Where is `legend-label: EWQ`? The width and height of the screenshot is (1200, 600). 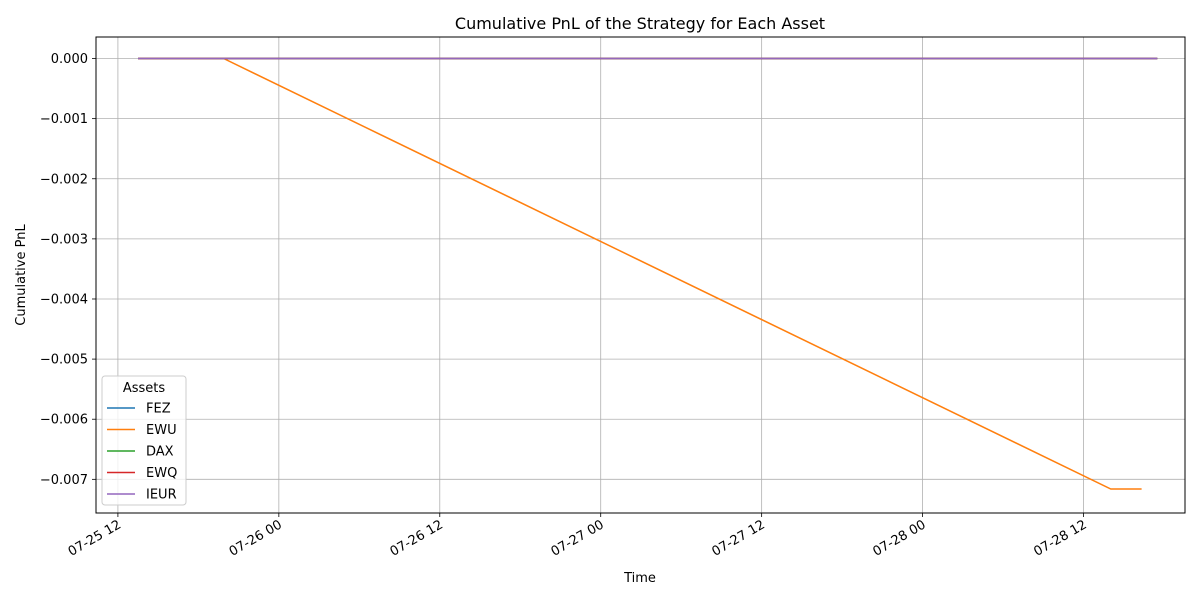
legend-label: EWQ is located at coordinates (161, 473).